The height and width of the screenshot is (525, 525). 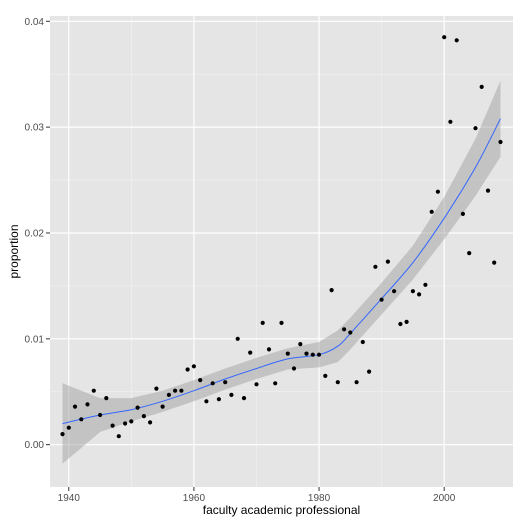 I want to click on y-axis-ticks: 0.00 0.01 0.02 0.03 0.04, so click(x=37, y=234).